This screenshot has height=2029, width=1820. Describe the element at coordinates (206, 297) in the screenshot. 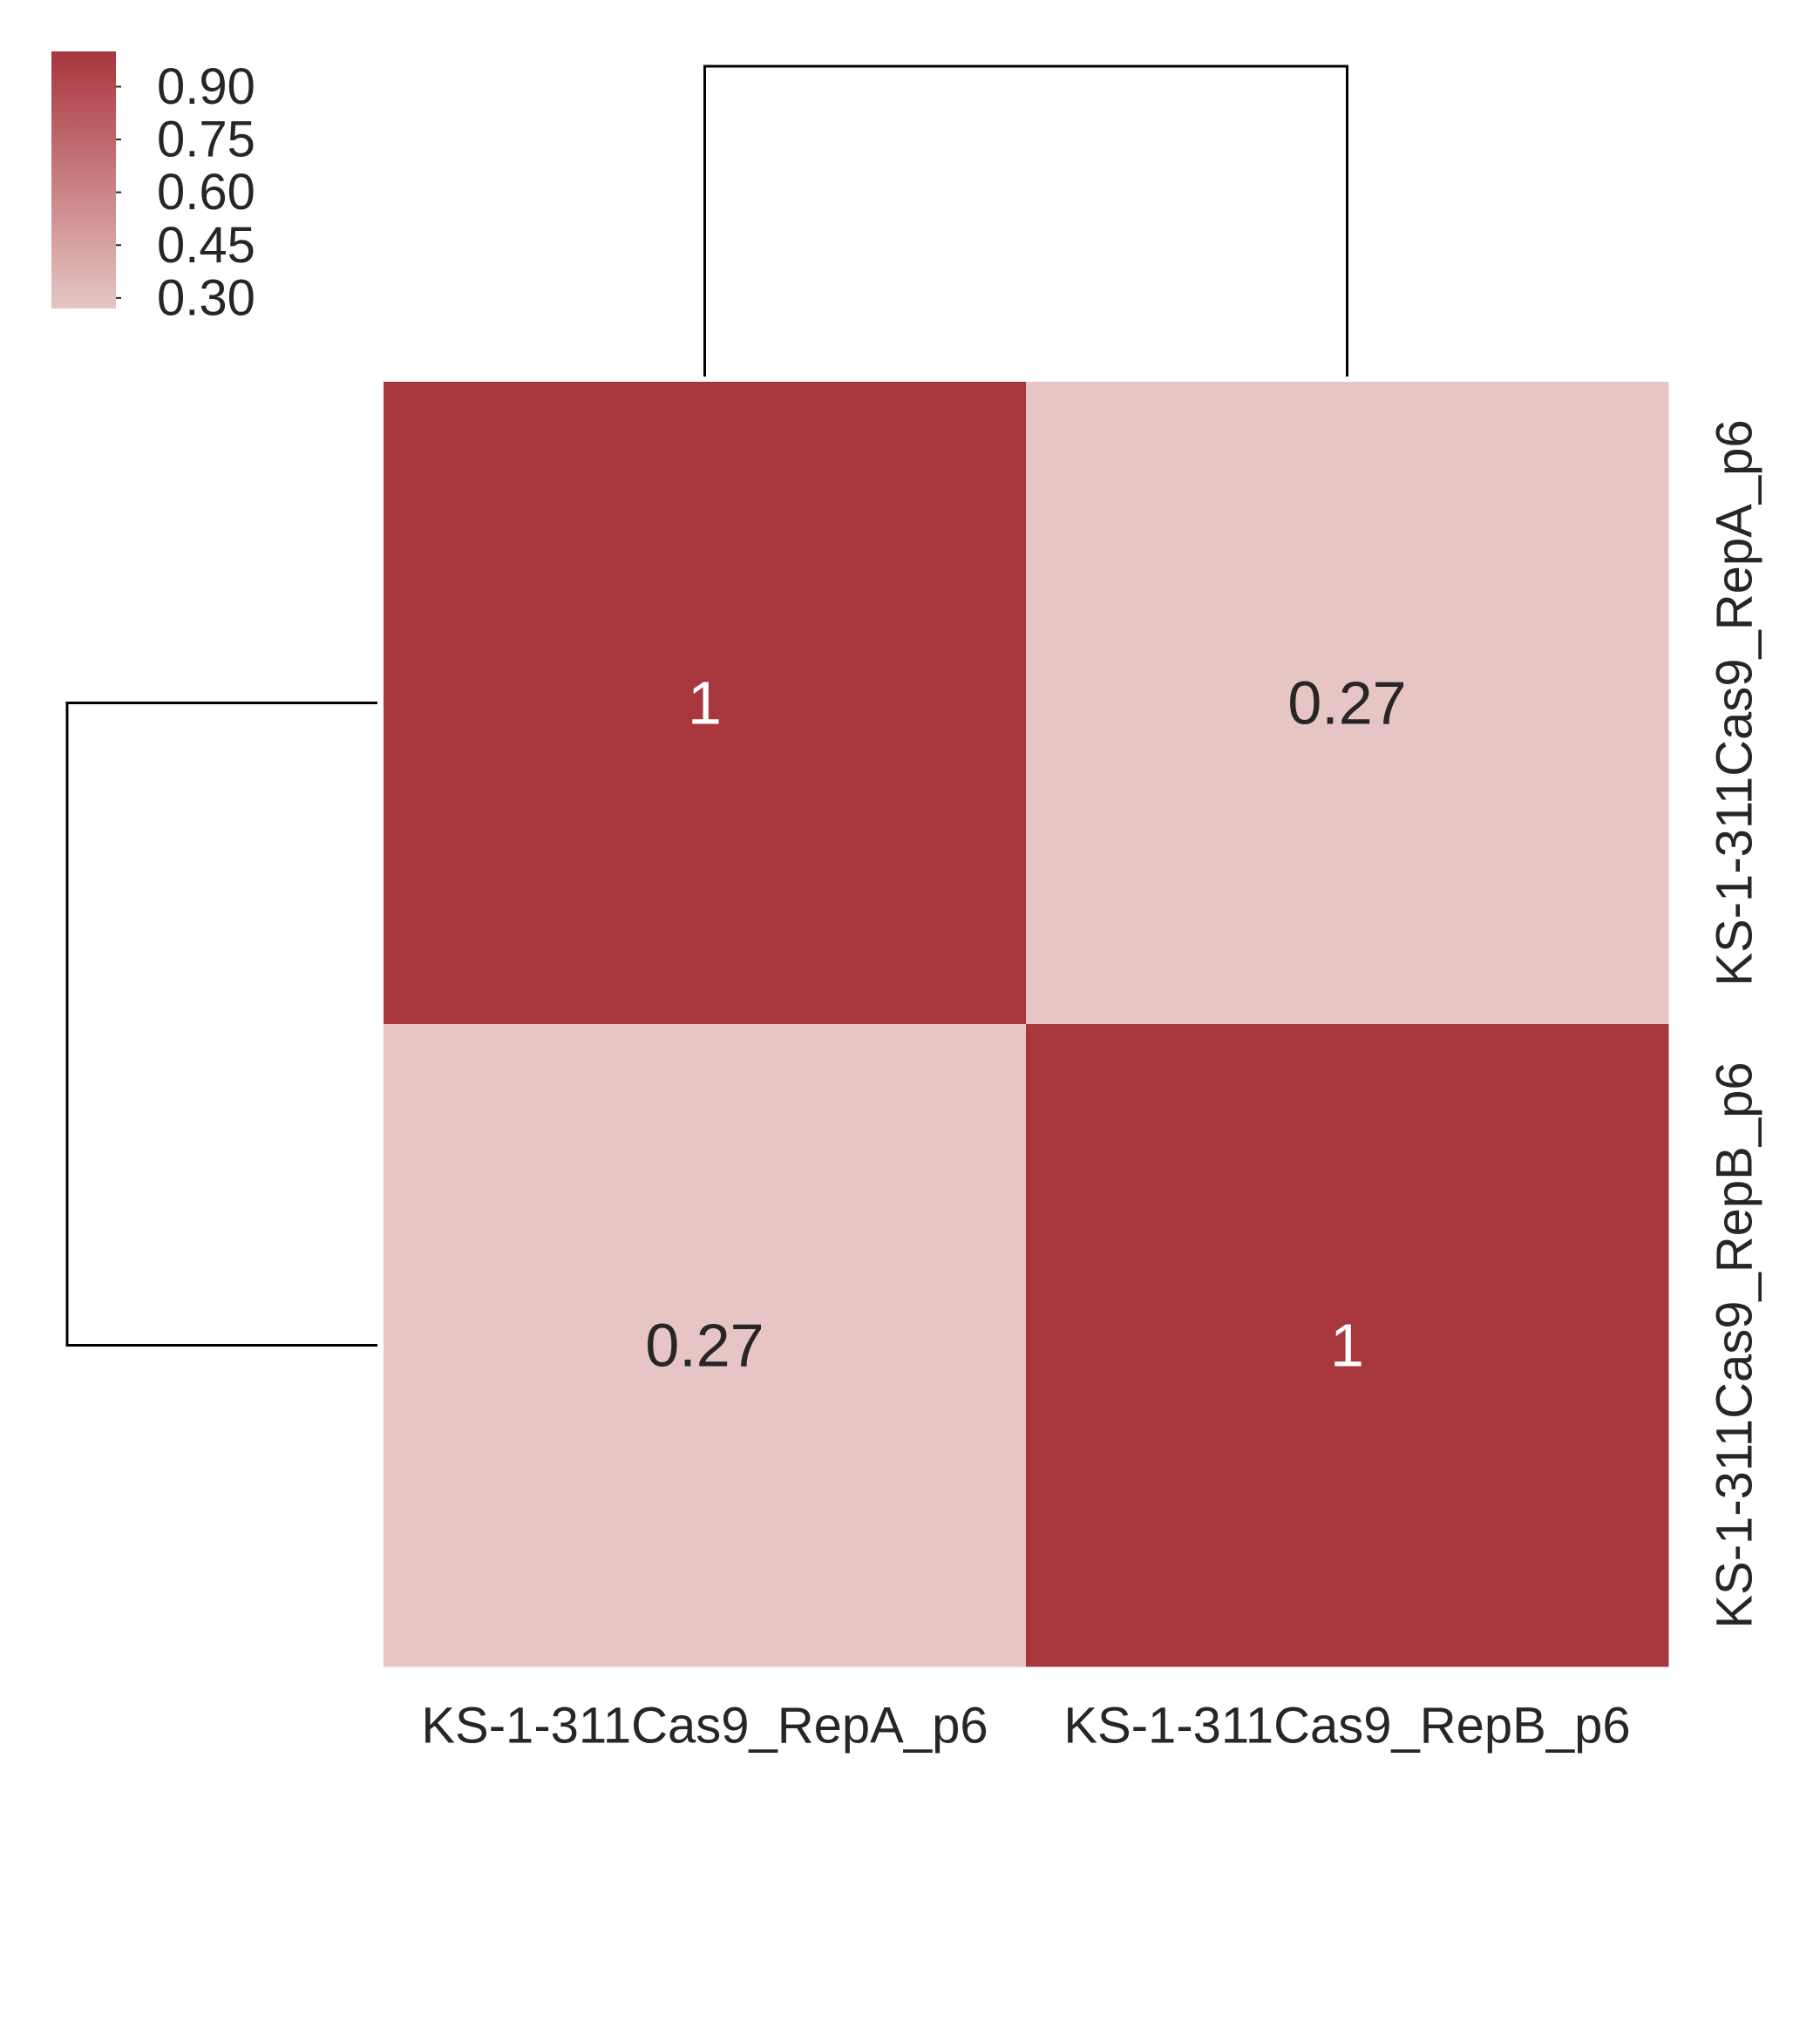

I see `colorbar-tick-label: 0.30` at that location.